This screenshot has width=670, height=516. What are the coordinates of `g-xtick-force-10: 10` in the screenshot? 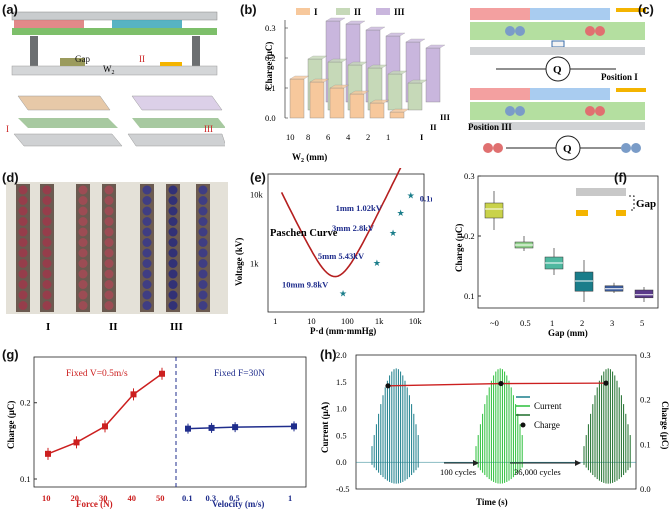 It's located at (46, 498).